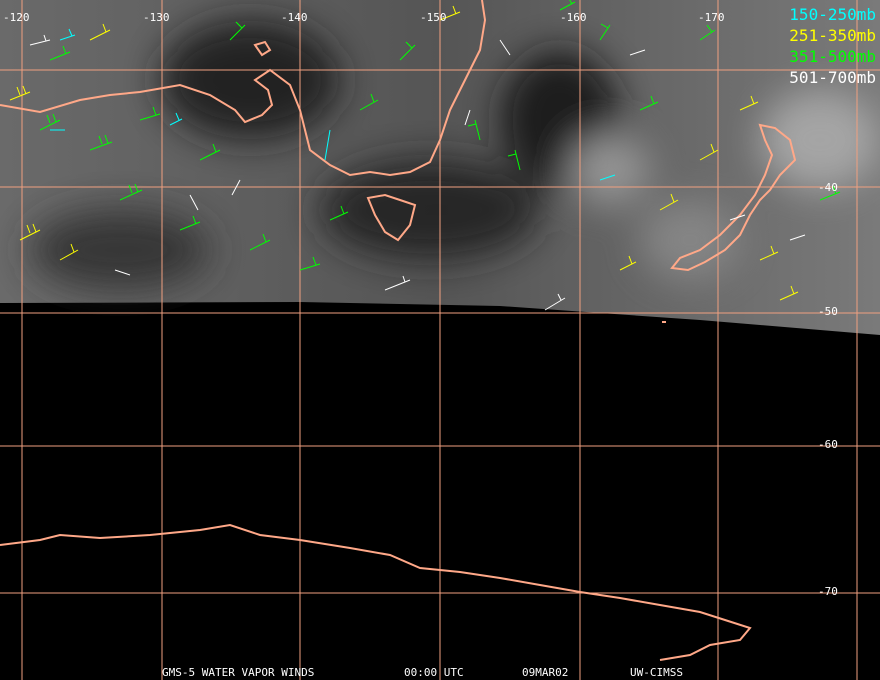 The height and width of the screenshot is (680, 880). What do you see at coordinates (294, 17) in the screenshot?
I see `lon-label: -140` at bounding box center [294, 17].